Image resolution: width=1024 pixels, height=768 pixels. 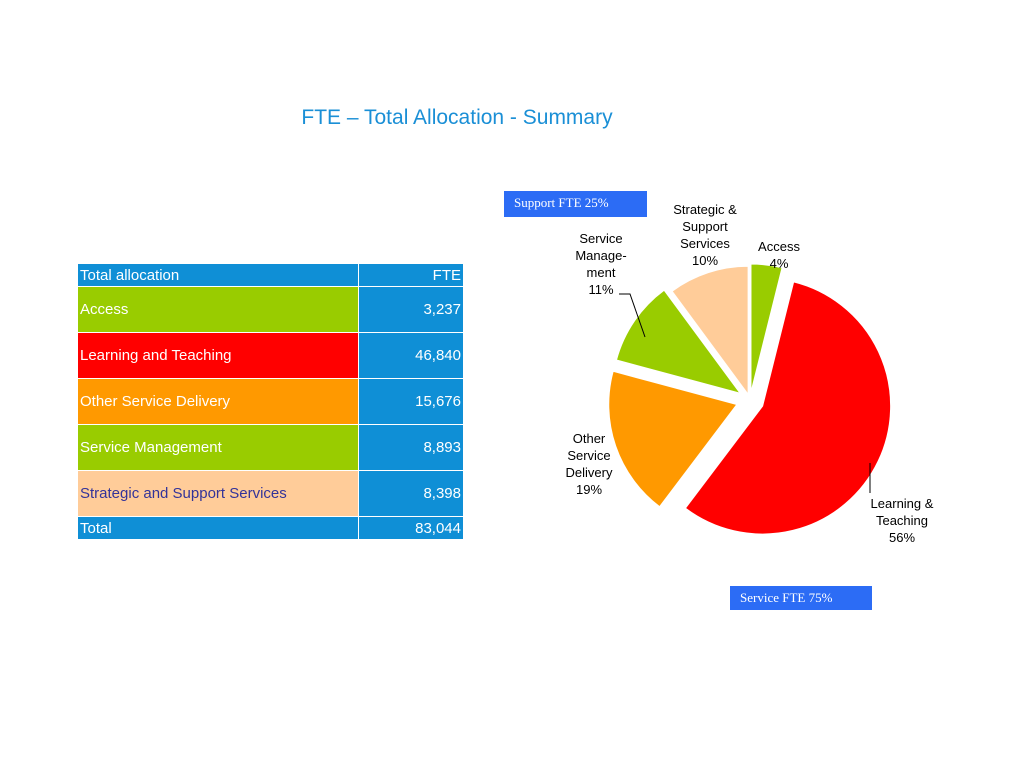 I want to click on slice-label: Learning & Teaching 56%, so click(x=902, y=520).